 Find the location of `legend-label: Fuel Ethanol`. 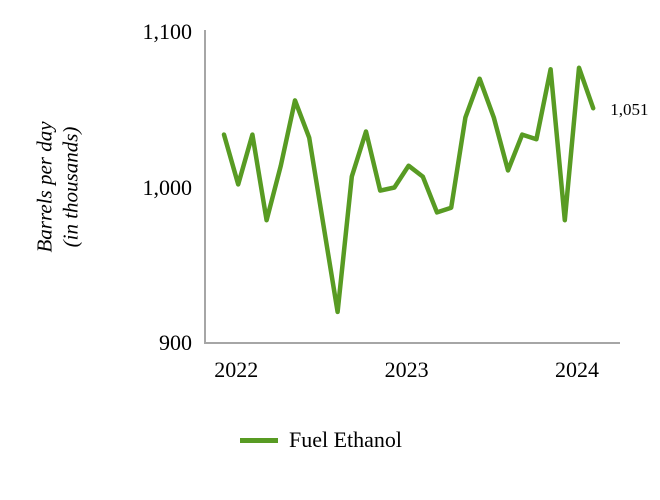

legend-label: Fuel Ethanol is located at coordinates (346, 439).